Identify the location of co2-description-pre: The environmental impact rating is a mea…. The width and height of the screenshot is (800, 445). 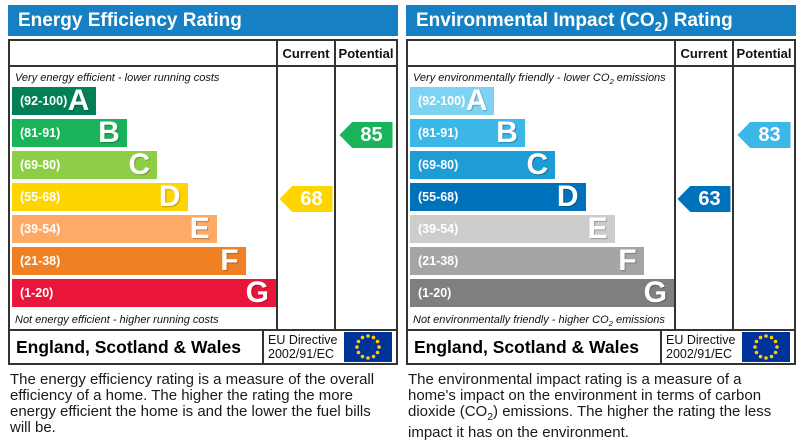
(585, 395).